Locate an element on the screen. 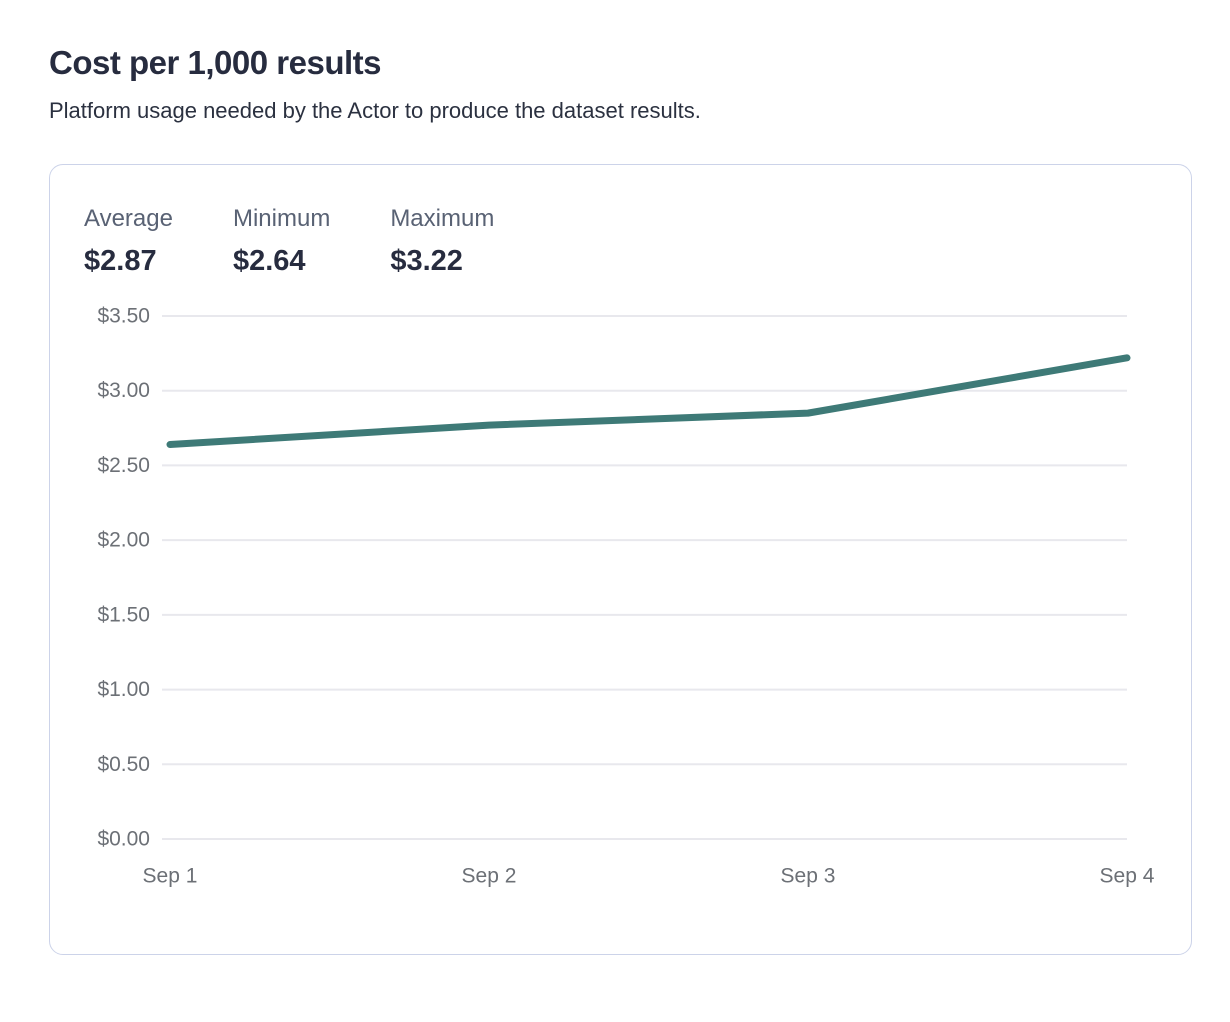  y-axis-tick-label: $2.50 is located at coordinates (123, 465).